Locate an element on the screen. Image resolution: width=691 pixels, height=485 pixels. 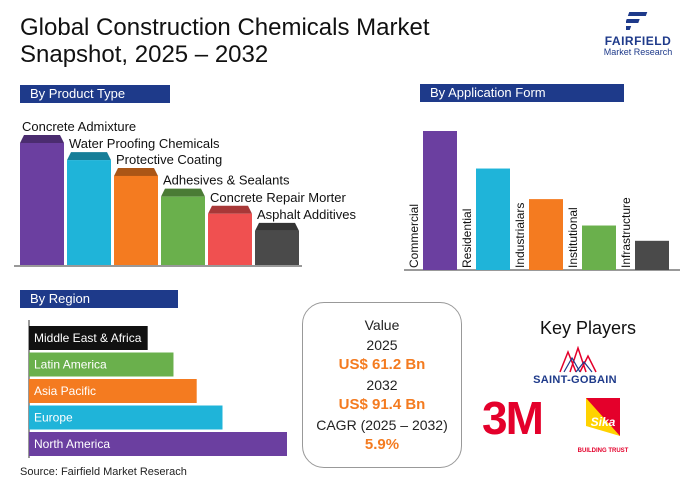
value-2032: US$ 91.4 Bn is located at coordinates (382, 404).